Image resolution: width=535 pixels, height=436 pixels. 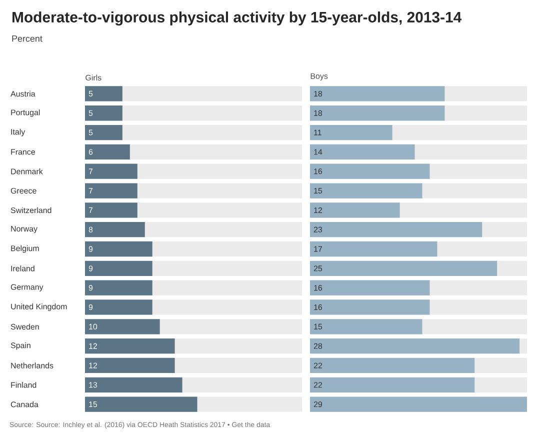 What do you see at coordinates (237, 19) in the screenshot?
I see `chart-title: Moderate-to-vigorous physical activity by 15-year-olds, 2013-14` at bounding box center [237, 19].